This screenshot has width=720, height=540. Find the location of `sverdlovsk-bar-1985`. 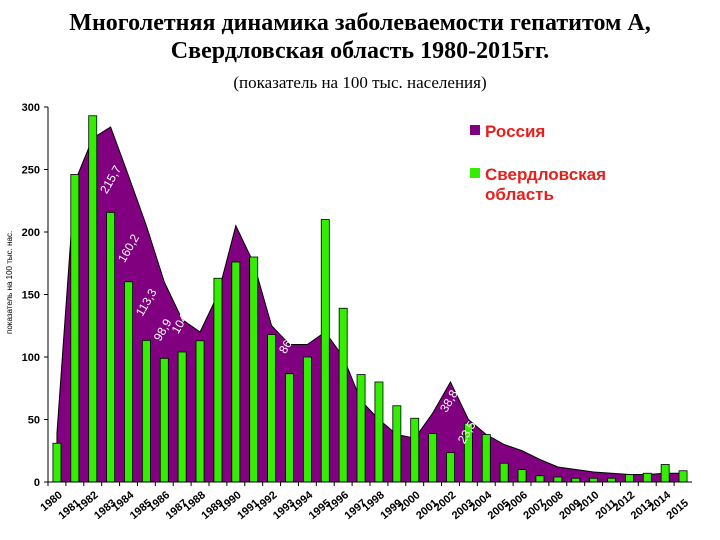

sverdlovsk-bar-1985 is located at coordinates (146, 411).